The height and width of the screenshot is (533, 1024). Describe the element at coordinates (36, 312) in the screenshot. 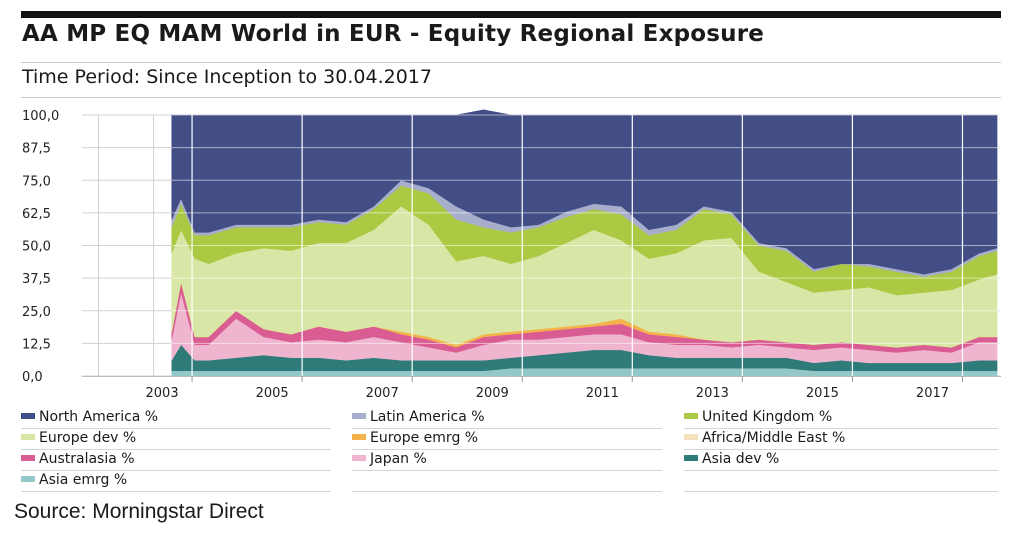

I see `y-tick-label: 25,0` at that location.